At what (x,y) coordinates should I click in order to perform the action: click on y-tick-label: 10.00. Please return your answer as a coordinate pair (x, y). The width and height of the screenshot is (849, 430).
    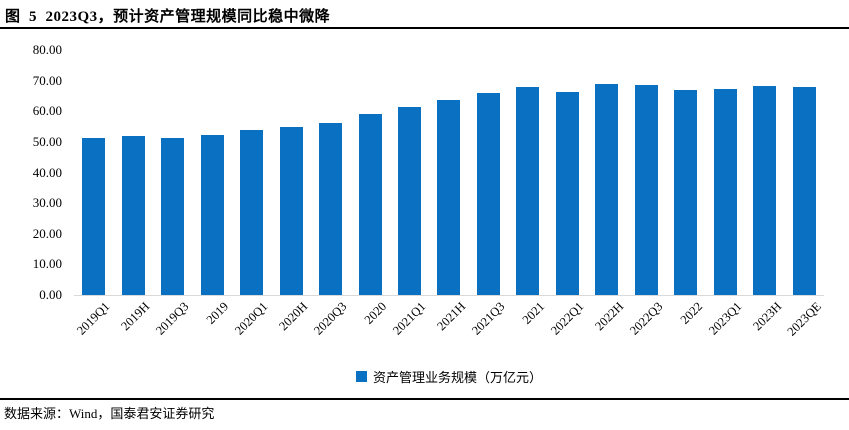
    Looking at the image, I should click on (47, 264).